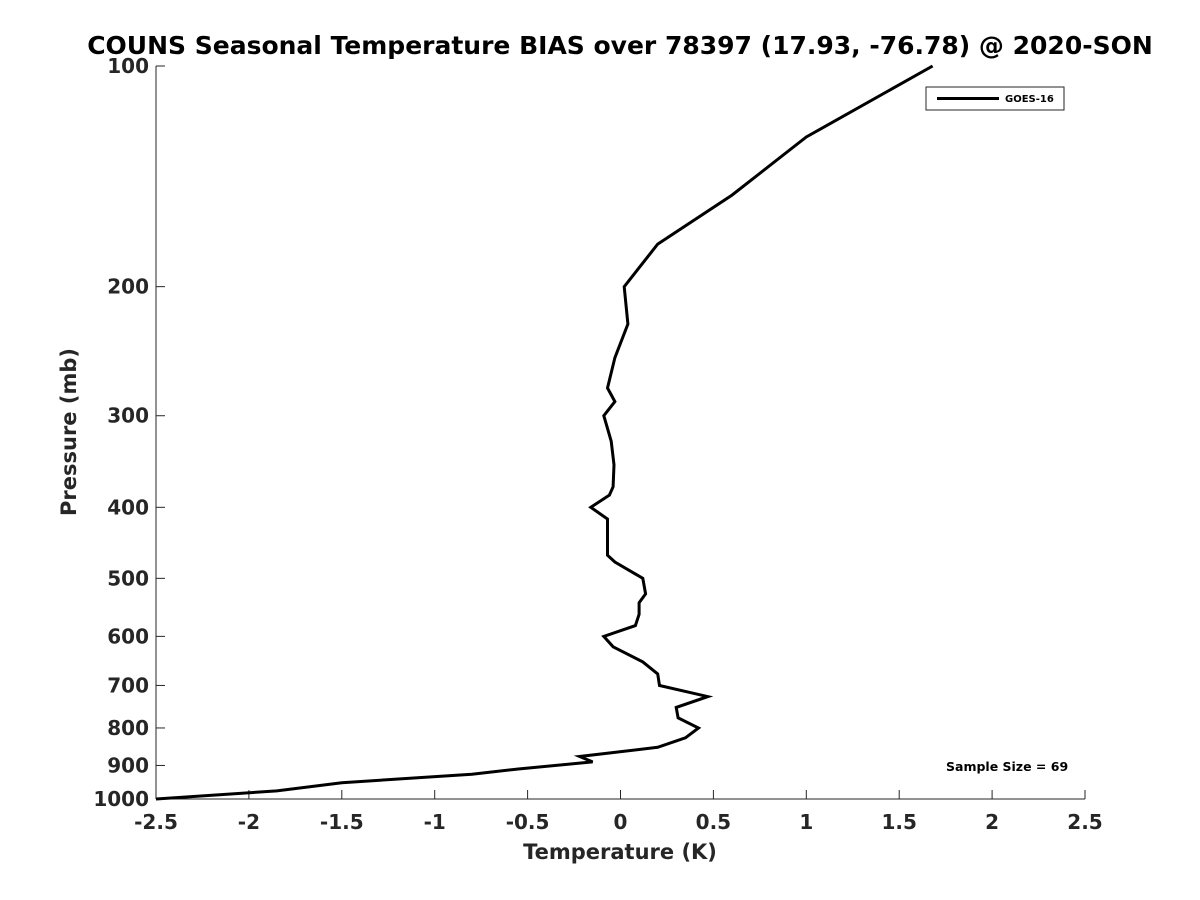 This screenshot has width=1200, height=900. I want to click on y-tick-label: 200, so click(128, 287).